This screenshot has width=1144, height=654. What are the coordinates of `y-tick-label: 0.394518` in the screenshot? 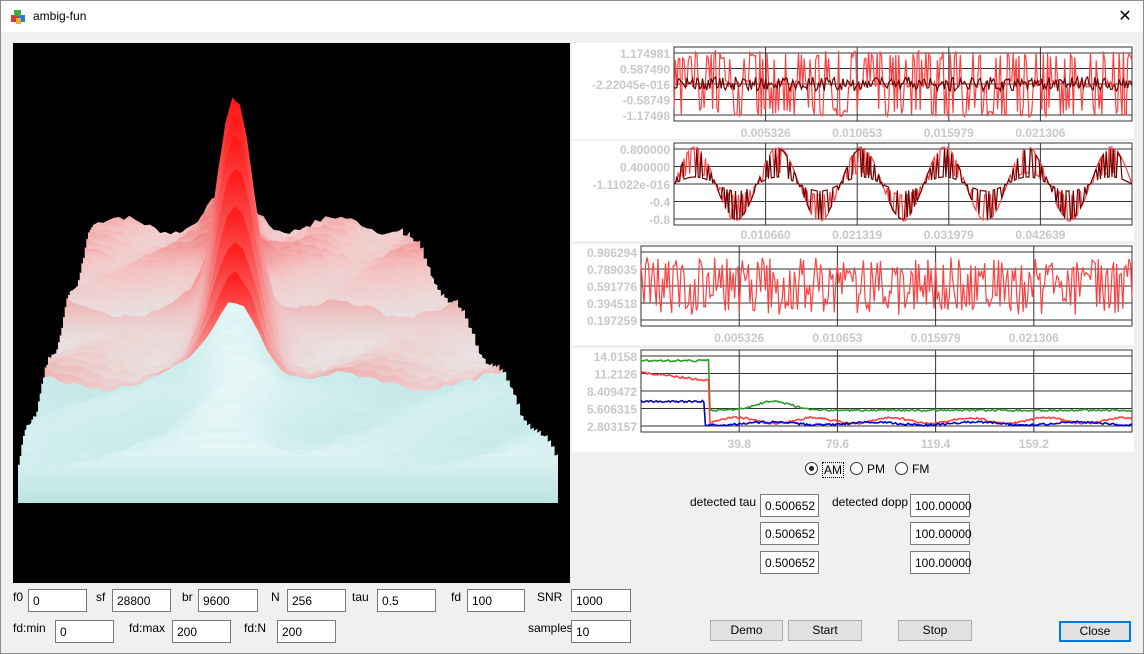 It's located at (612, 304).